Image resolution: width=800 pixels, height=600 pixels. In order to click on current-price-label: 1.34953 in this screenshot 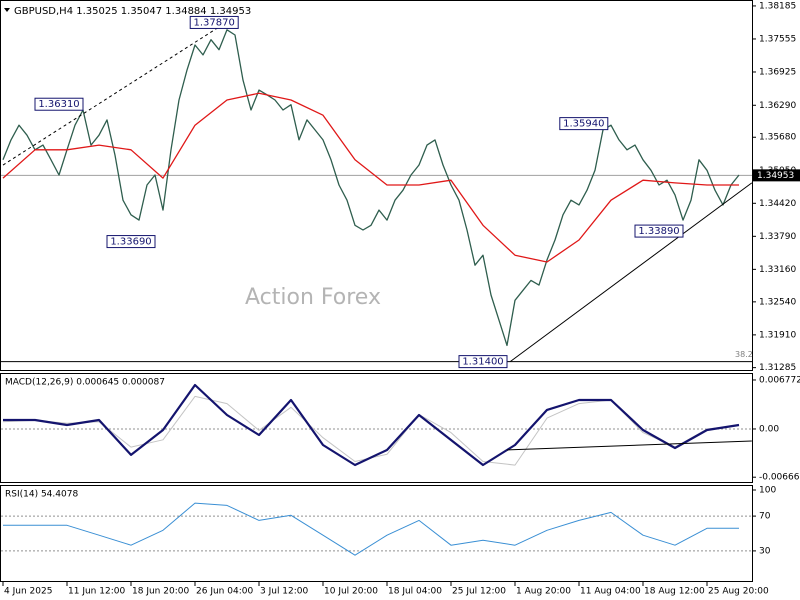, I will do `click(775, 176)`.